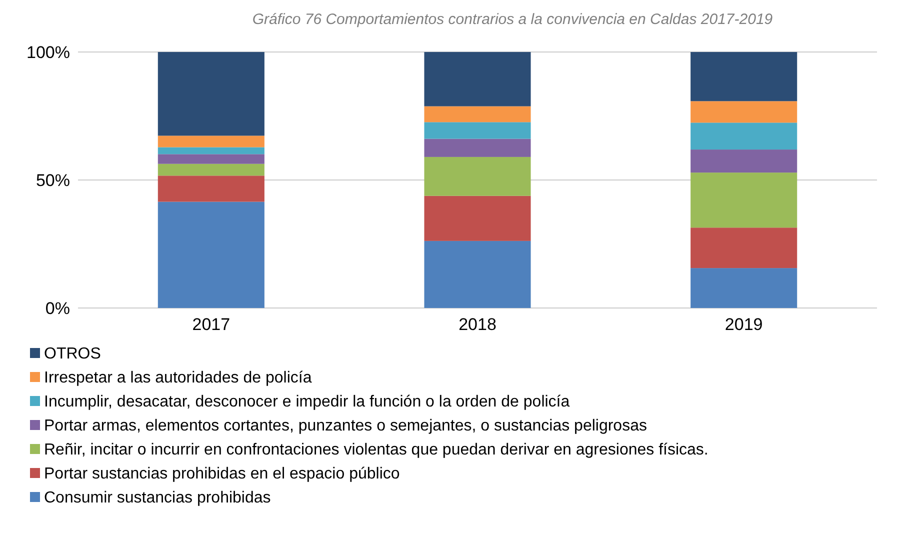 The image size is (905, 535). Describe the element at coordinates (72, 354) in the screenshot. I see `legend-label: OTROS` at that location.